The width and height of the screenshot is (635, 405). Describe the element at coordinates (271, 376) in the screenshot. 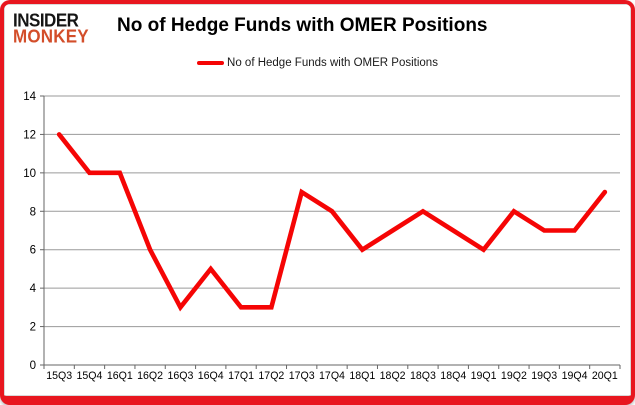

I see `x-axis-label: 17Q2` at that location.